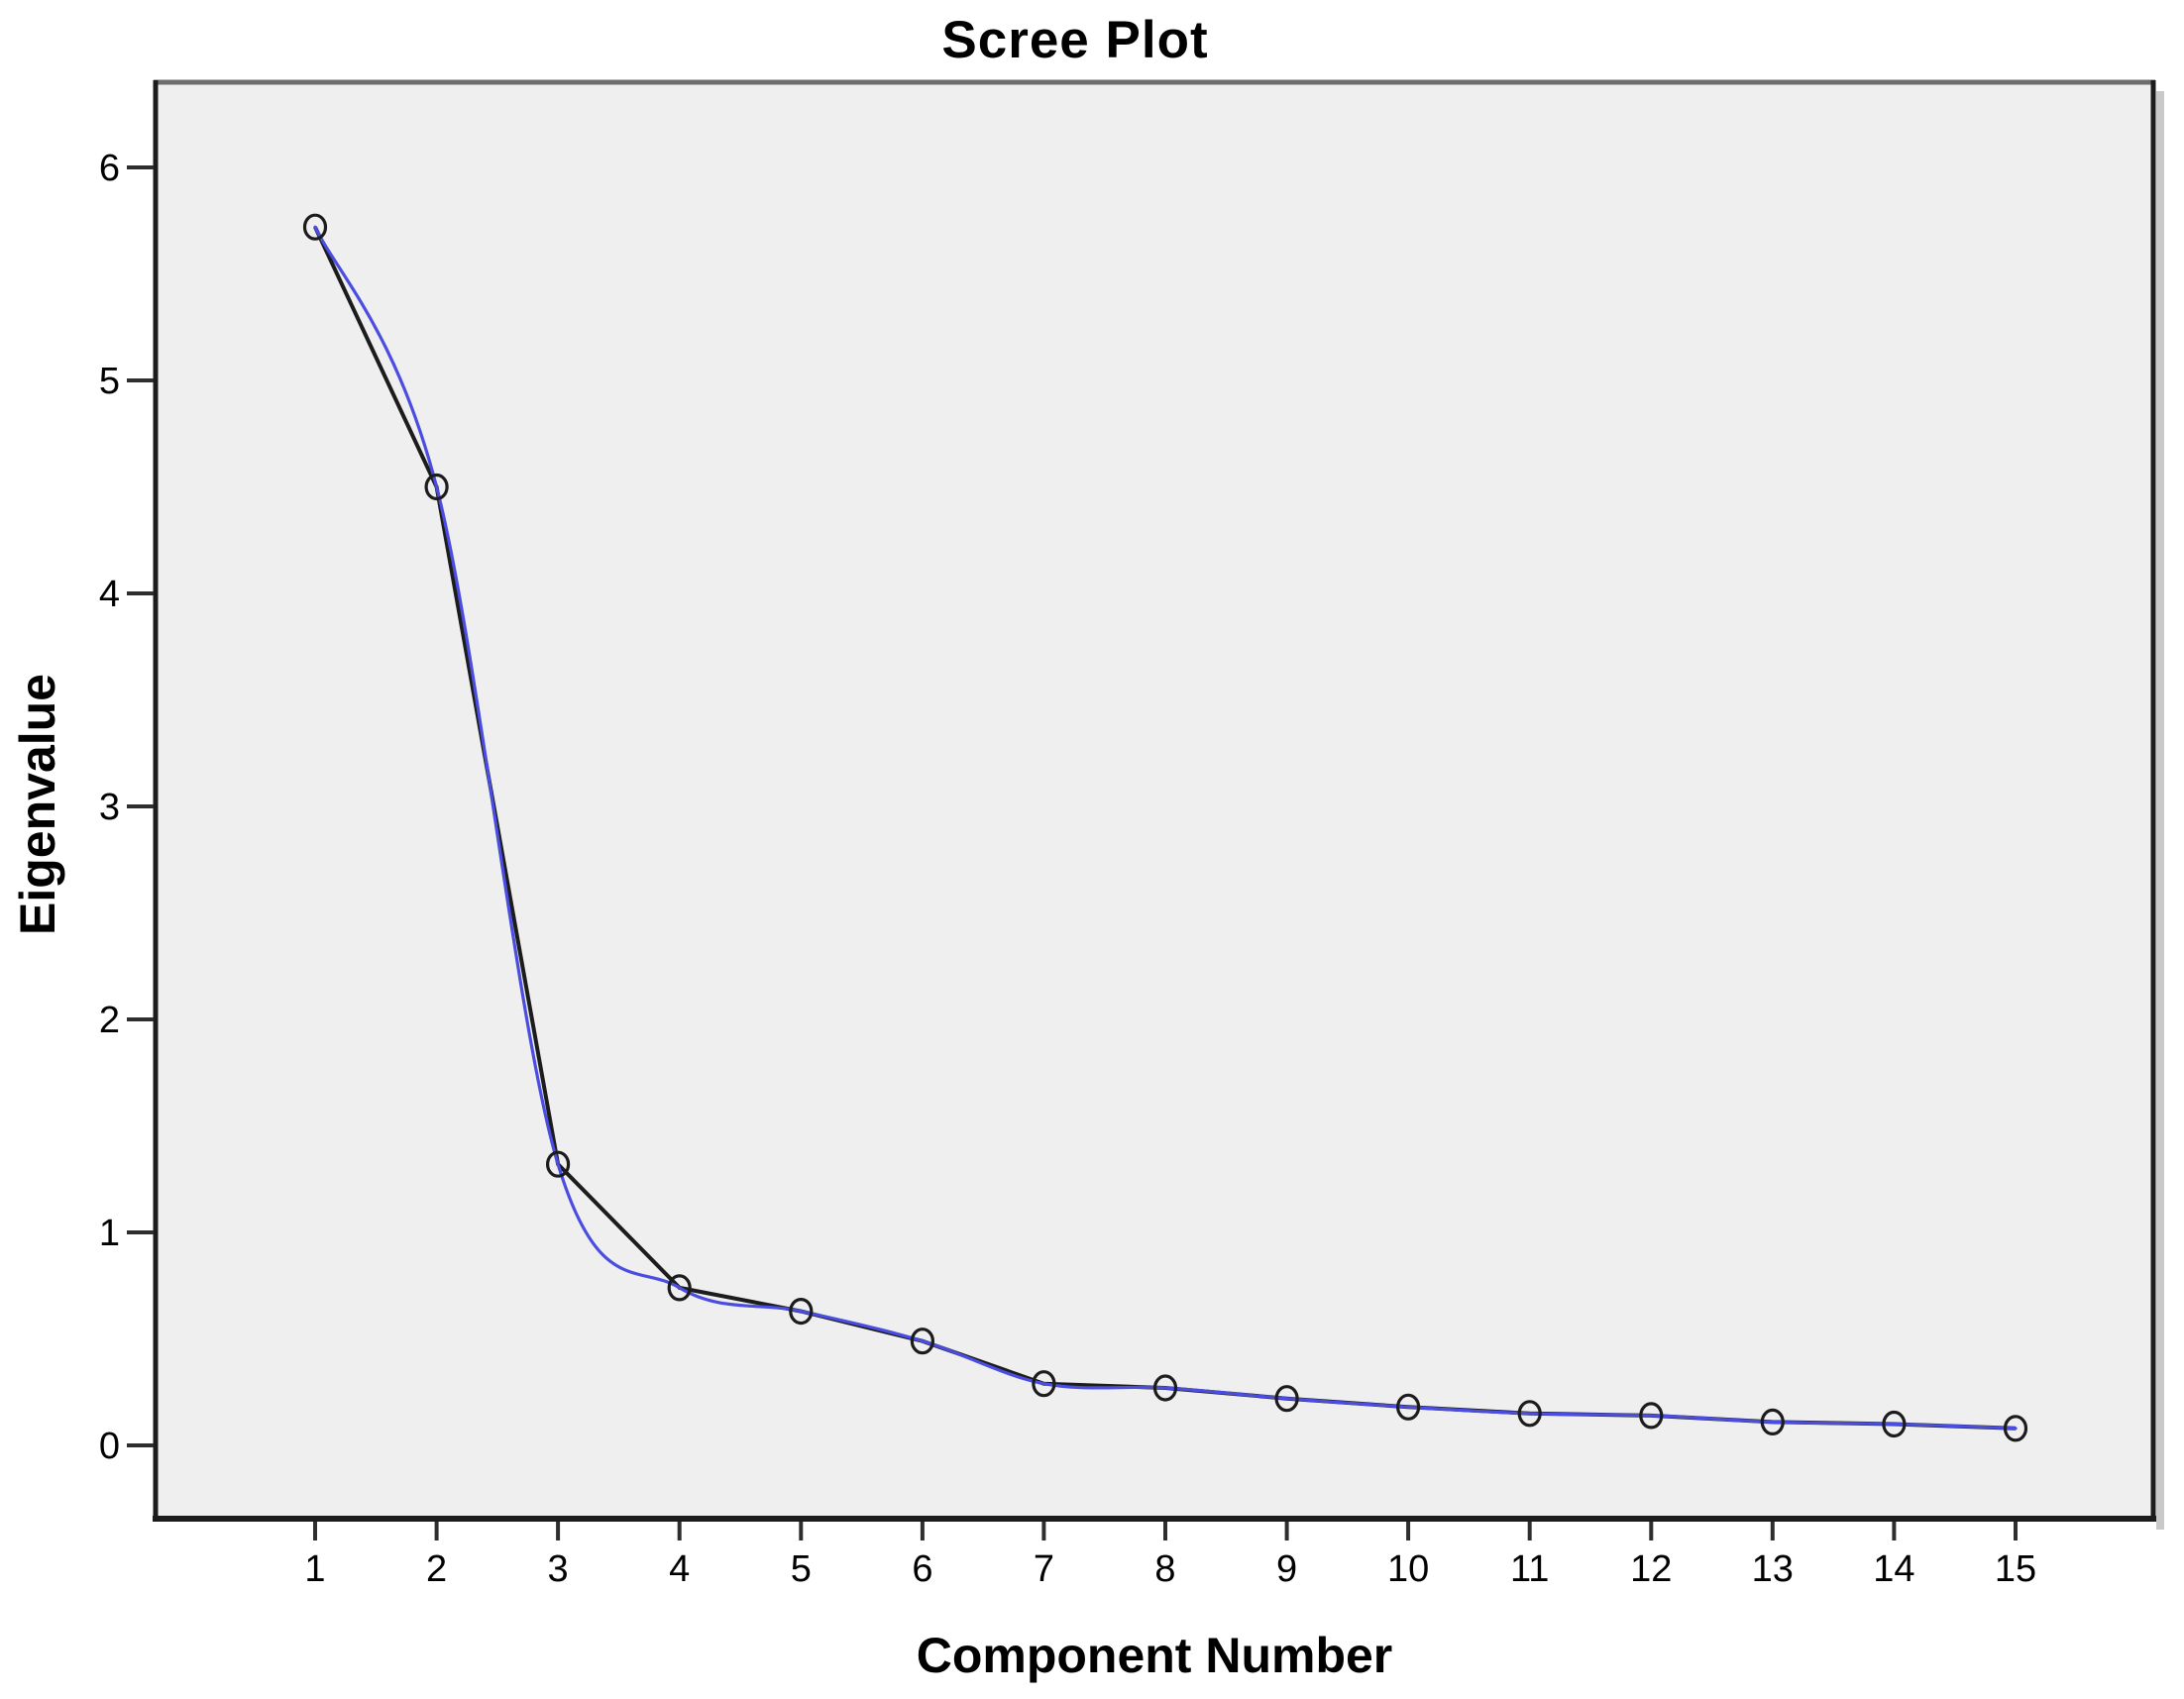  What do you see at coordinates (2160, 810) in the screenshot?
I see `frame-shadow` at bounding box center [2160, 810].